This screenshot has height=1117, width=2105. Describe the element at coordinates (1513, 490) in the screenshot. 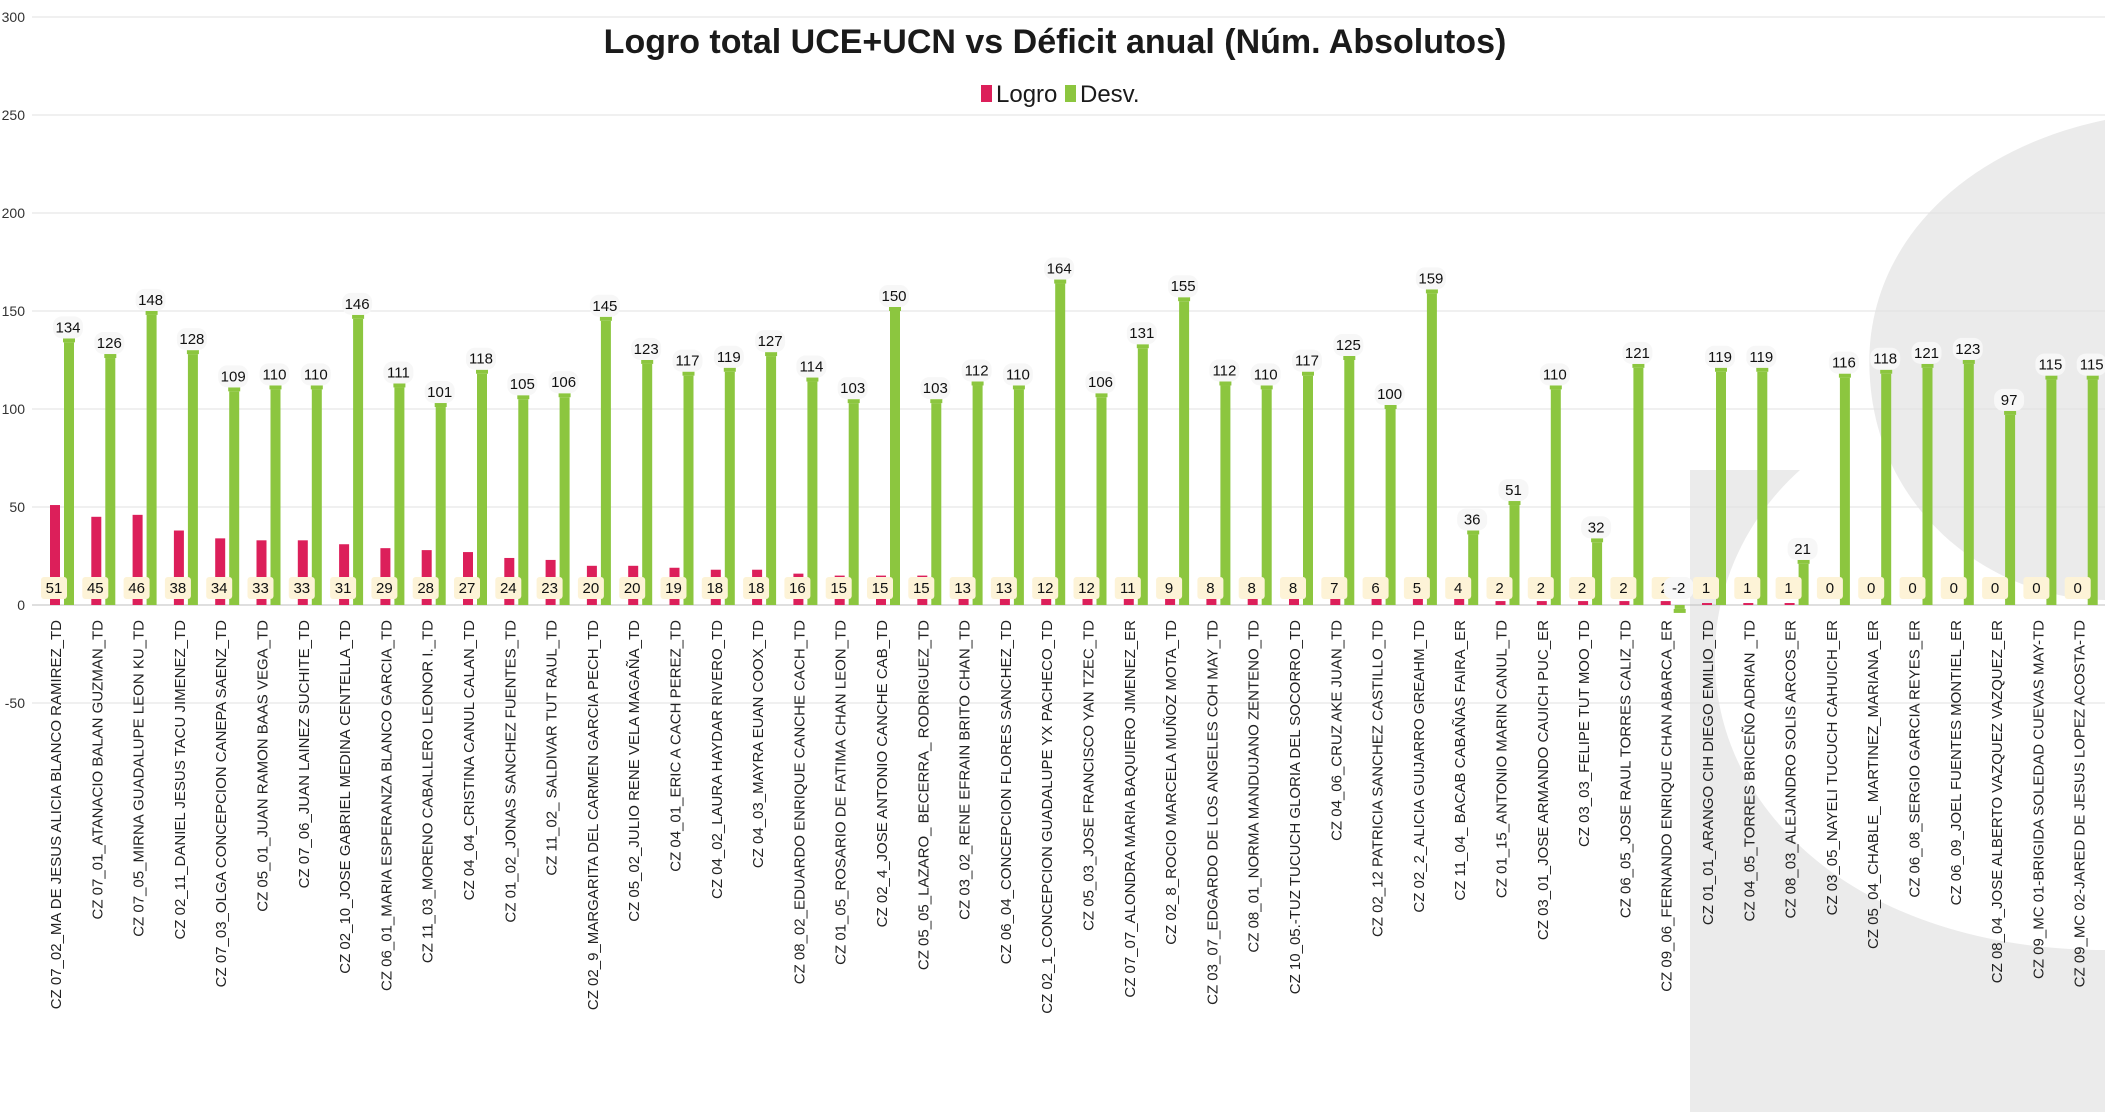

I see `data-label-desv: 51` at that location.